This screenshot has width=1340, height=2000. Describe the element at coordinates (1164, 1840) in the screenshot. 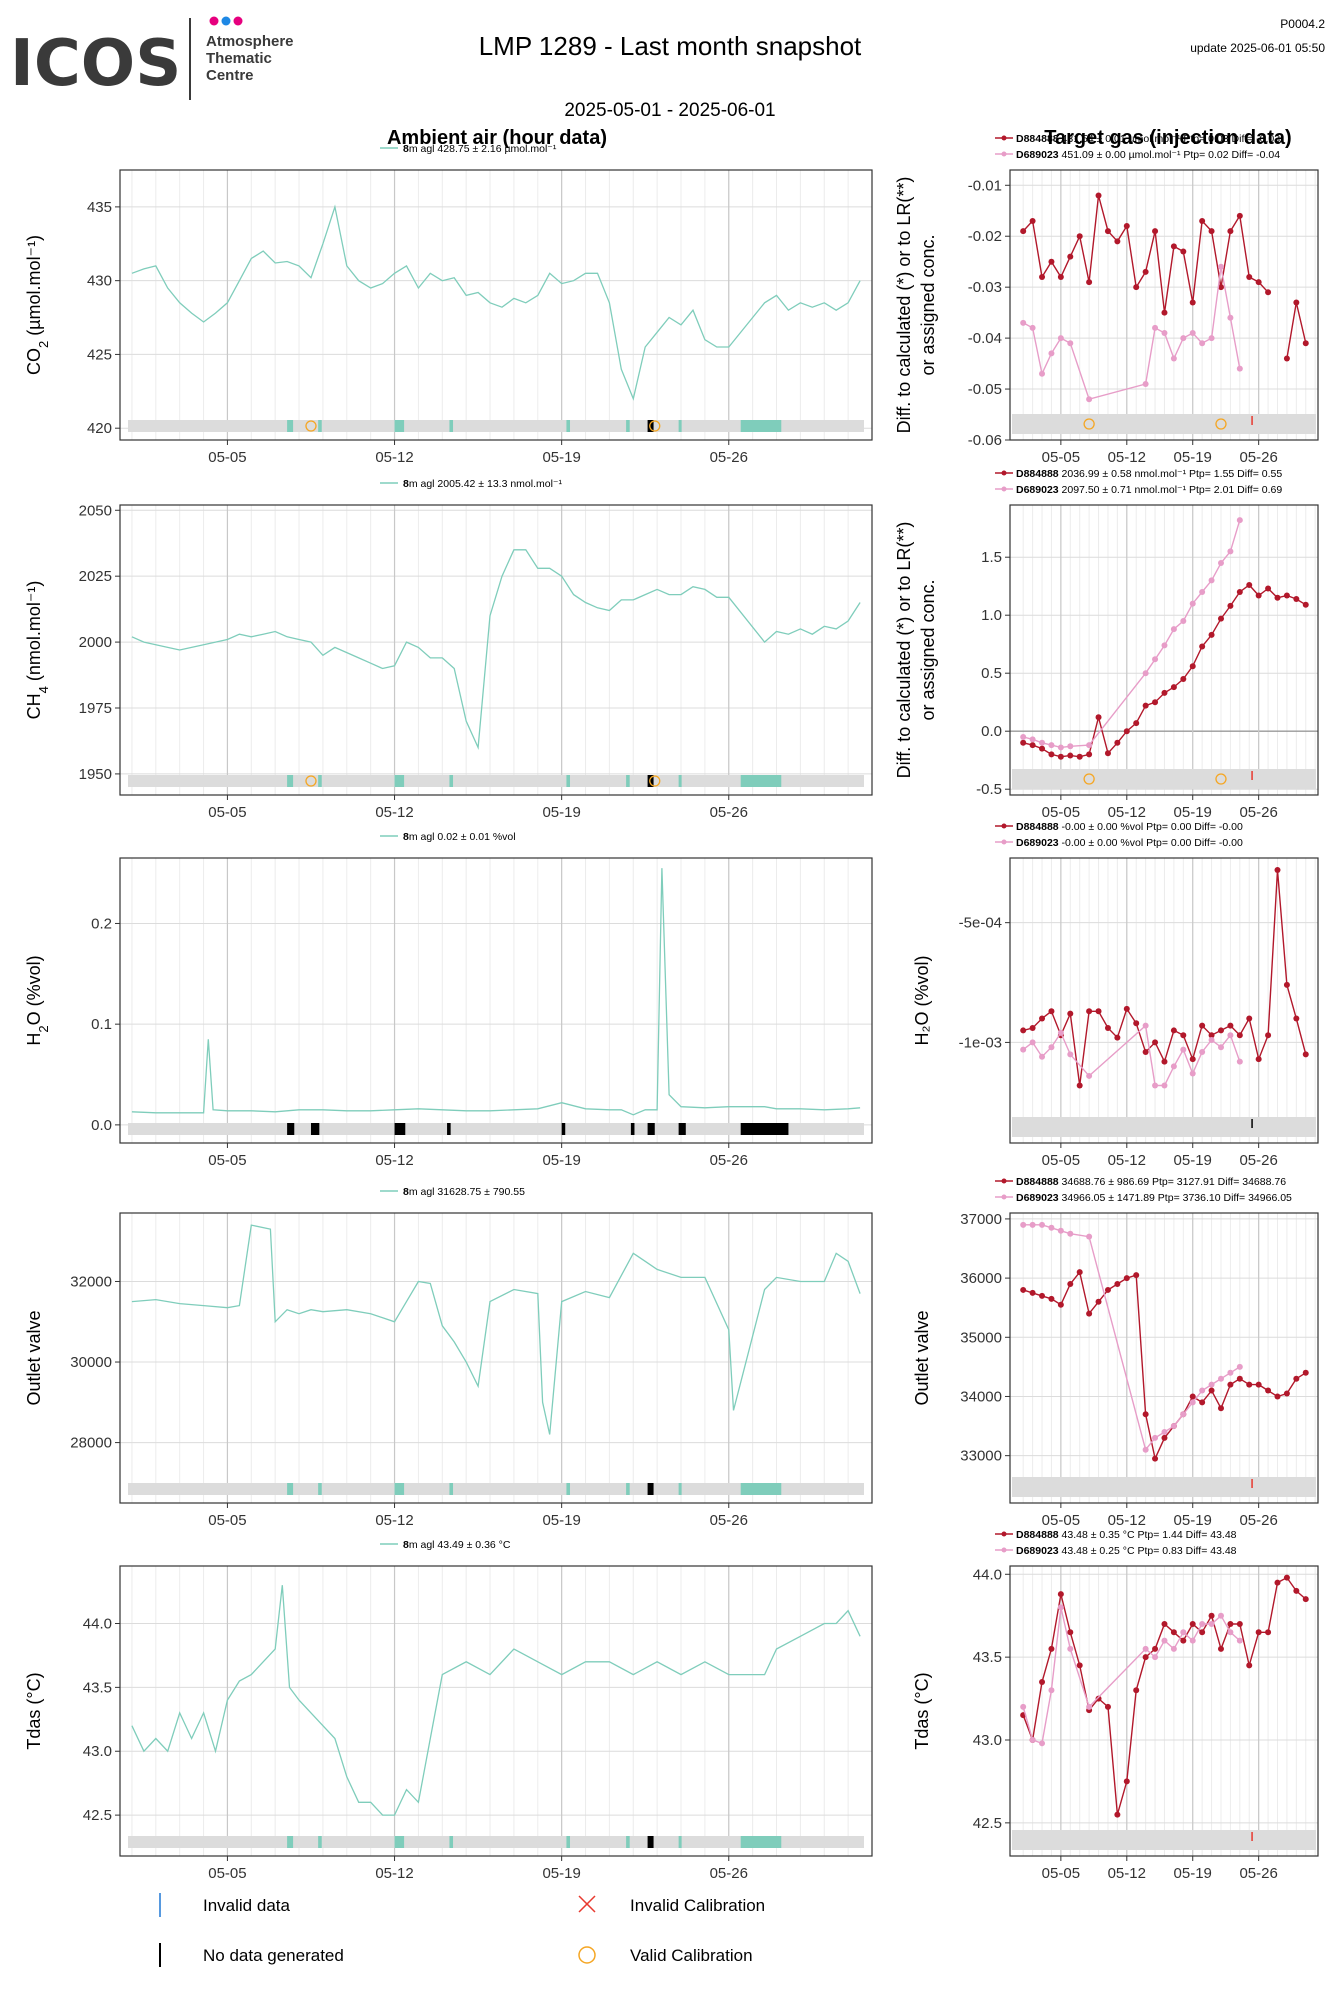

I see `tg-status-bar` at that location.